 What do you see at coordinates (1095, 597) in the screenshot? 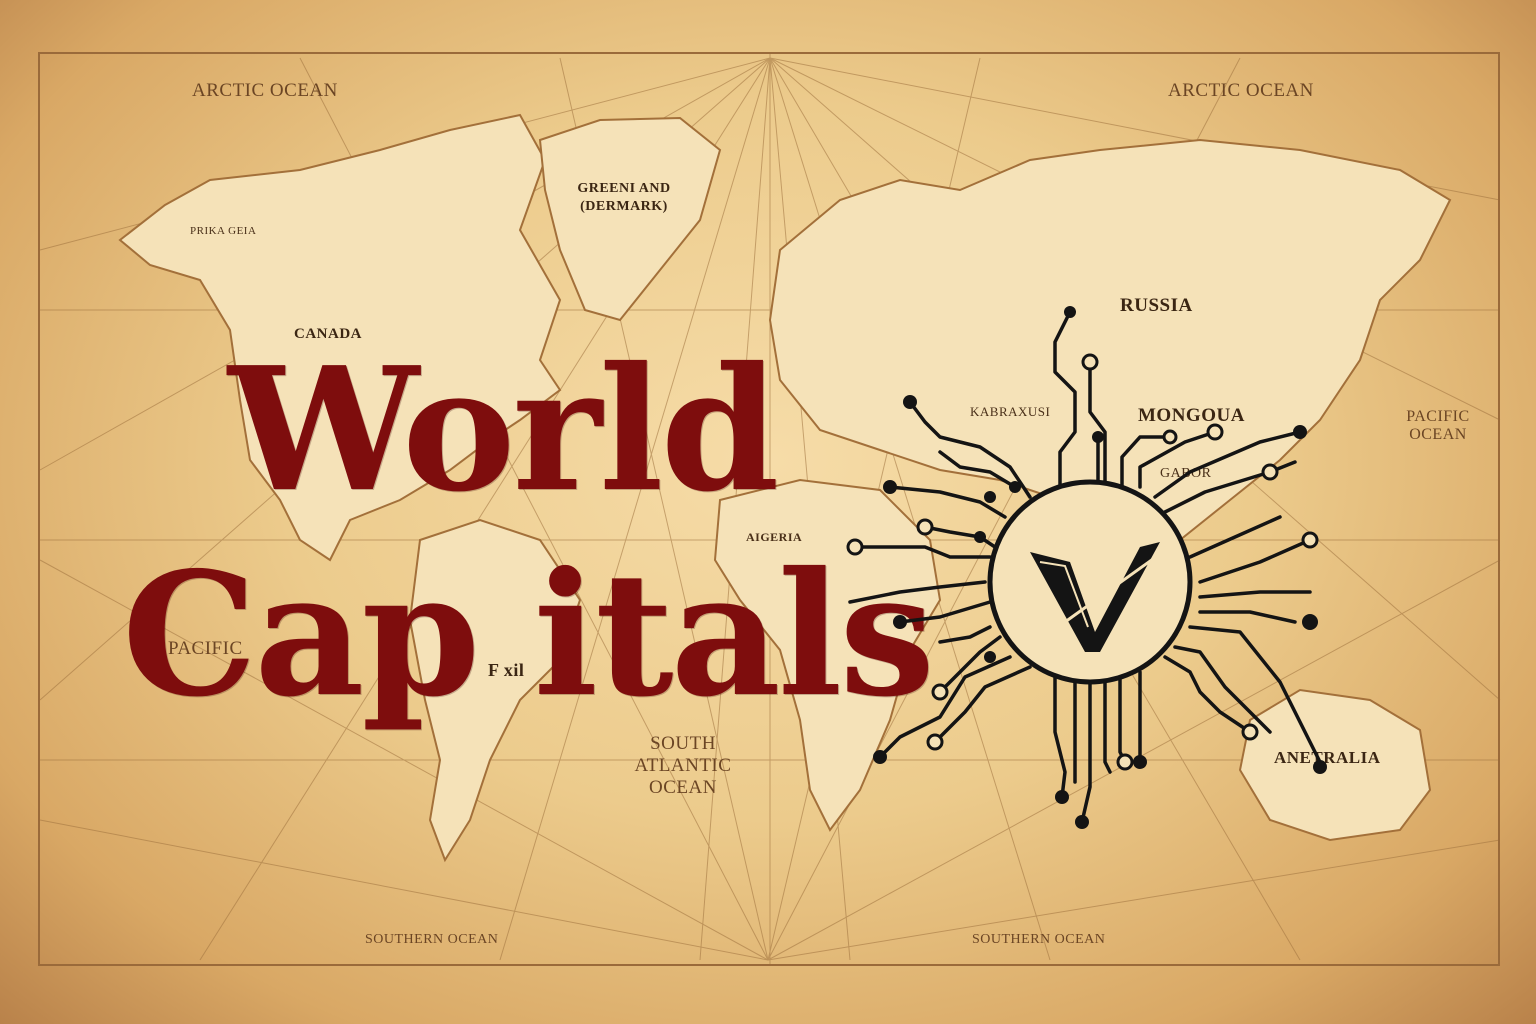
I see `v-emblem` at bounding box center [1095, 597].